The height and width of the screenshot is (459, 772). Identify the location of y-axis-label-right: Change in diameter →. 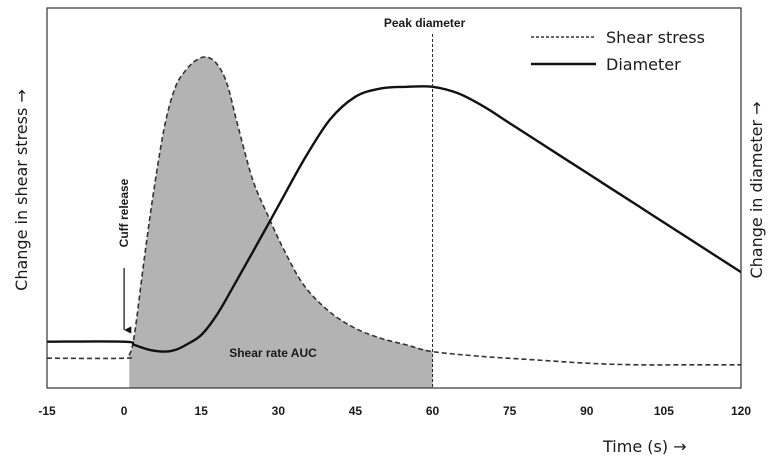
(756, 189).